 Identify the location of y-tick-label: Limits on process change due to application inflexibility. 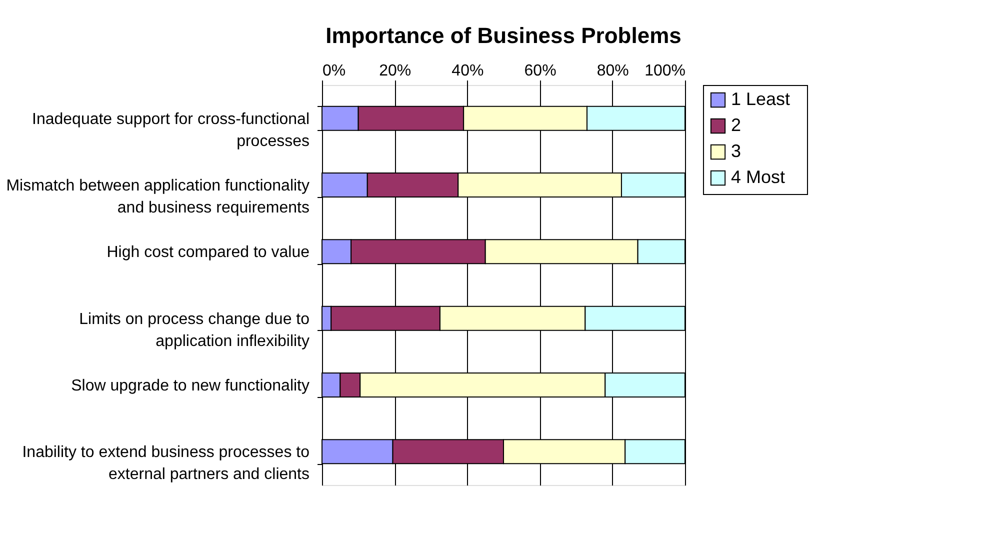
(194, 330).